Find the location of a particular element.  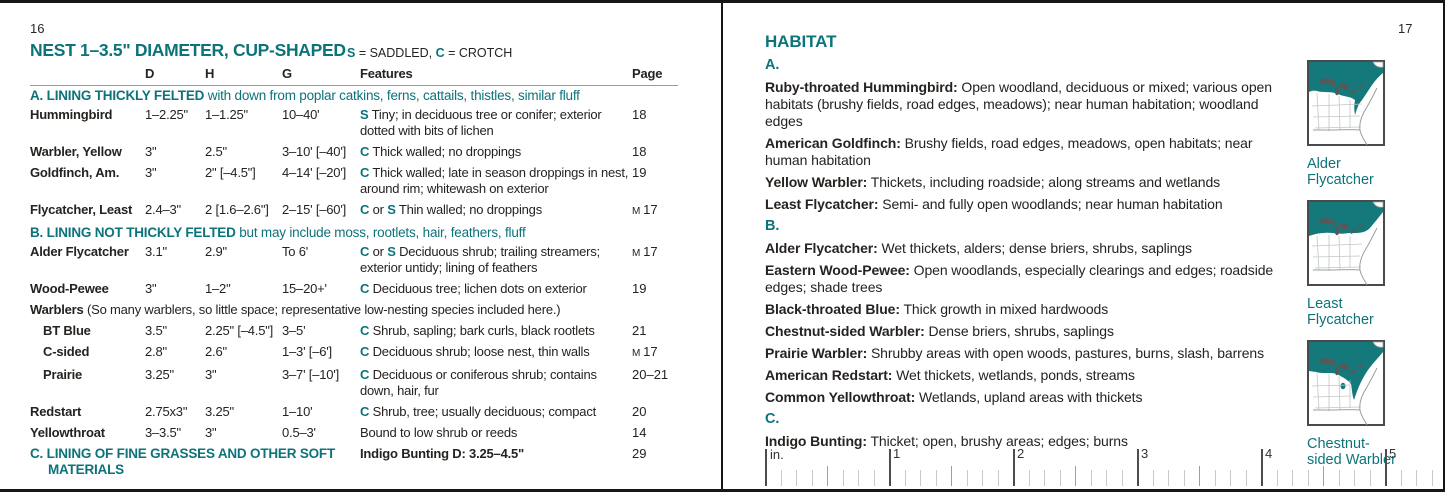

range-map-alder-flycatcher is located at coordinates (1346, 103).